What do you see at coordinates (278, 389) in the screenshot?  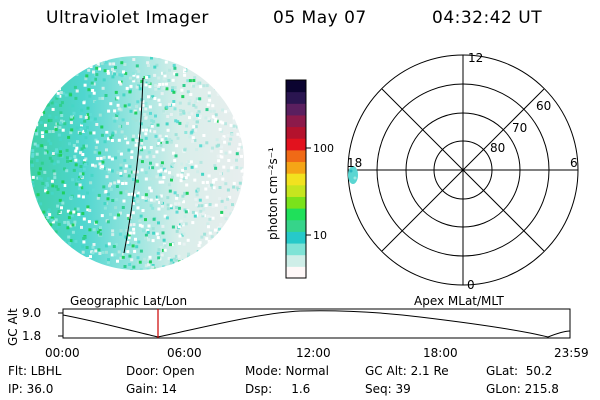 I see `dsp-label: Dsp: 1.6` at bounding box center [278, 389].